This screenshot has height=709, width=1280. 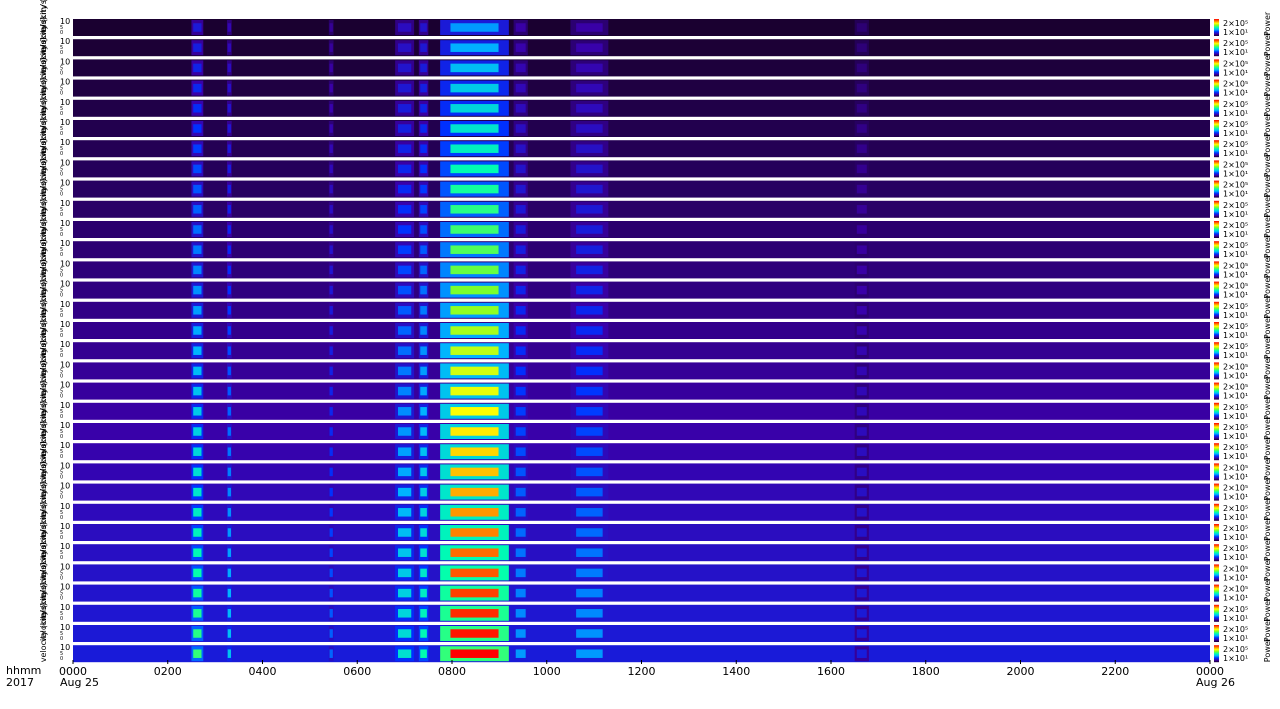 What do you see at coordinates (547, 671) in the screenshot?
I see `x-tick-label: 1000` at bounding box center [547, 671].